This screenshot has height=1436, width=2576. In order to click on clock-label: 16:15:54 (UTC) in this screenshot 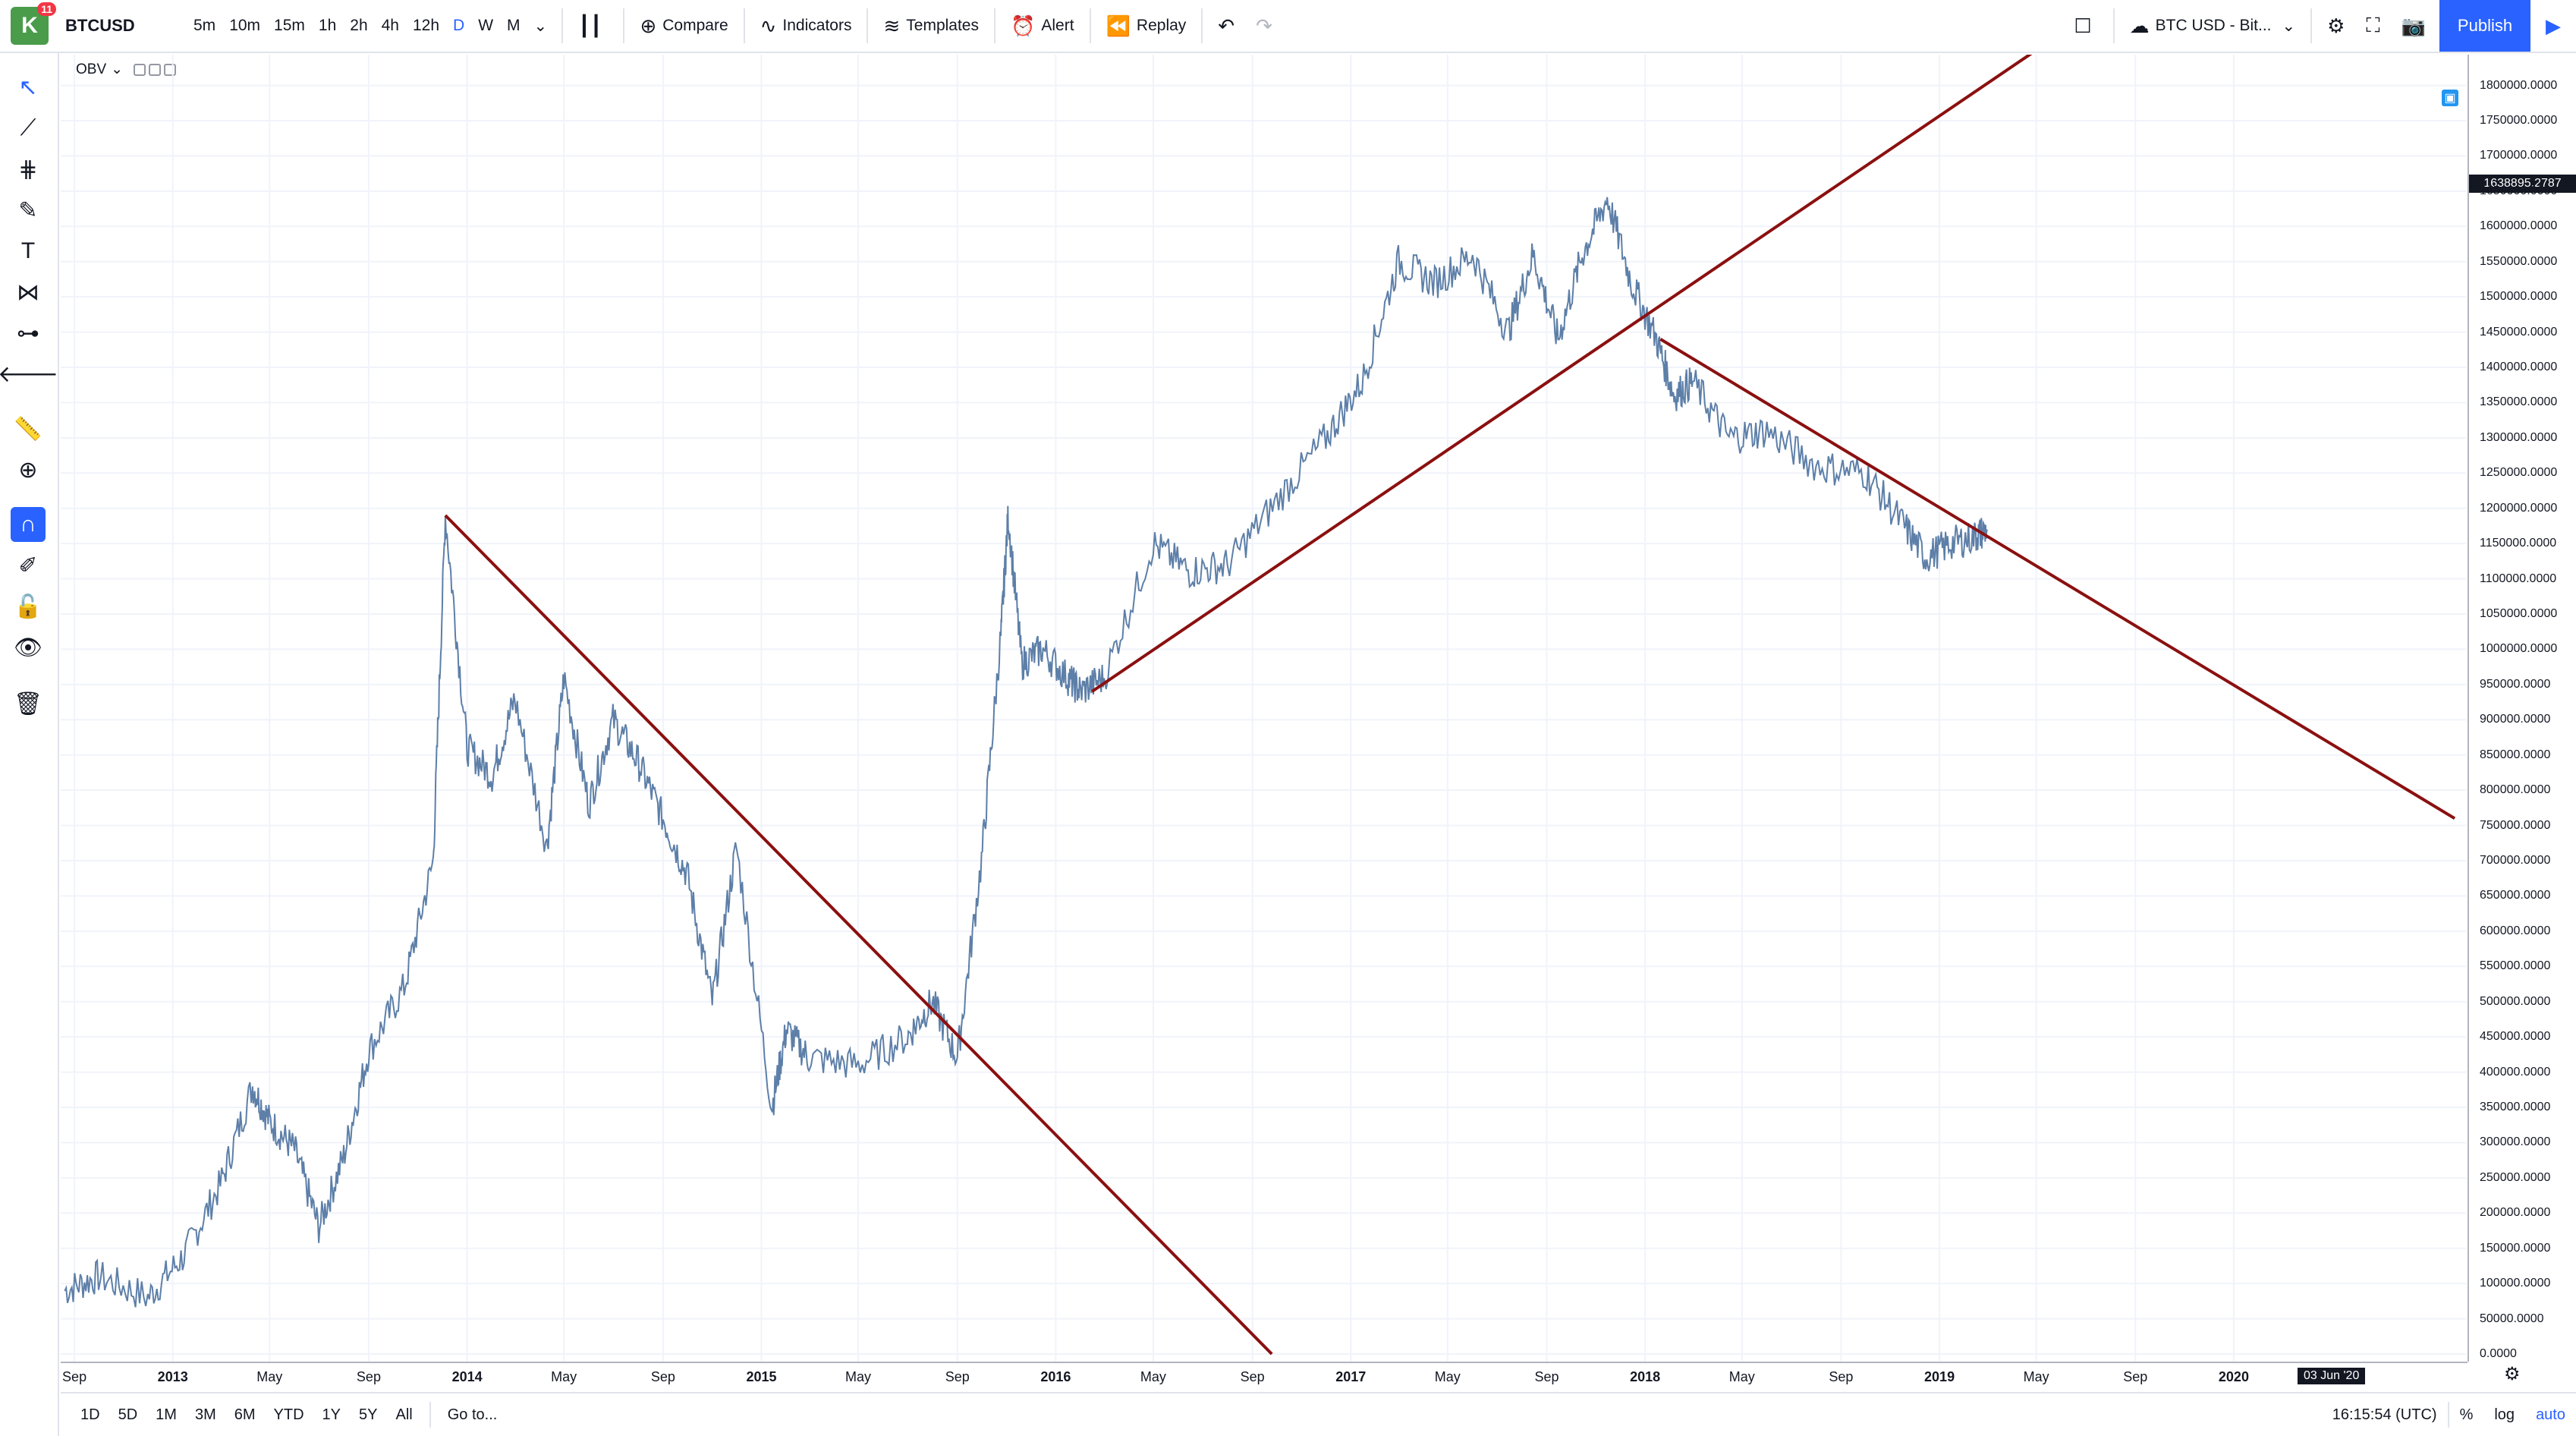, I will do `click(2384, 1415)`.